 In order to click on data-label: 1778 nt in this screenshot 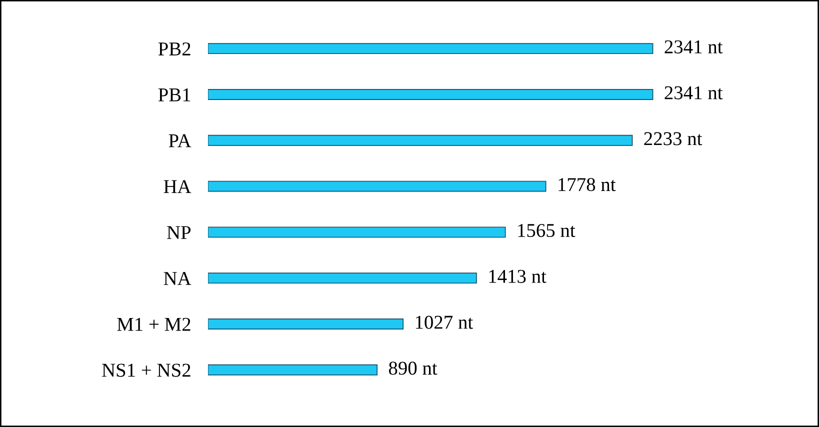, I will do `click(587, 185)`.